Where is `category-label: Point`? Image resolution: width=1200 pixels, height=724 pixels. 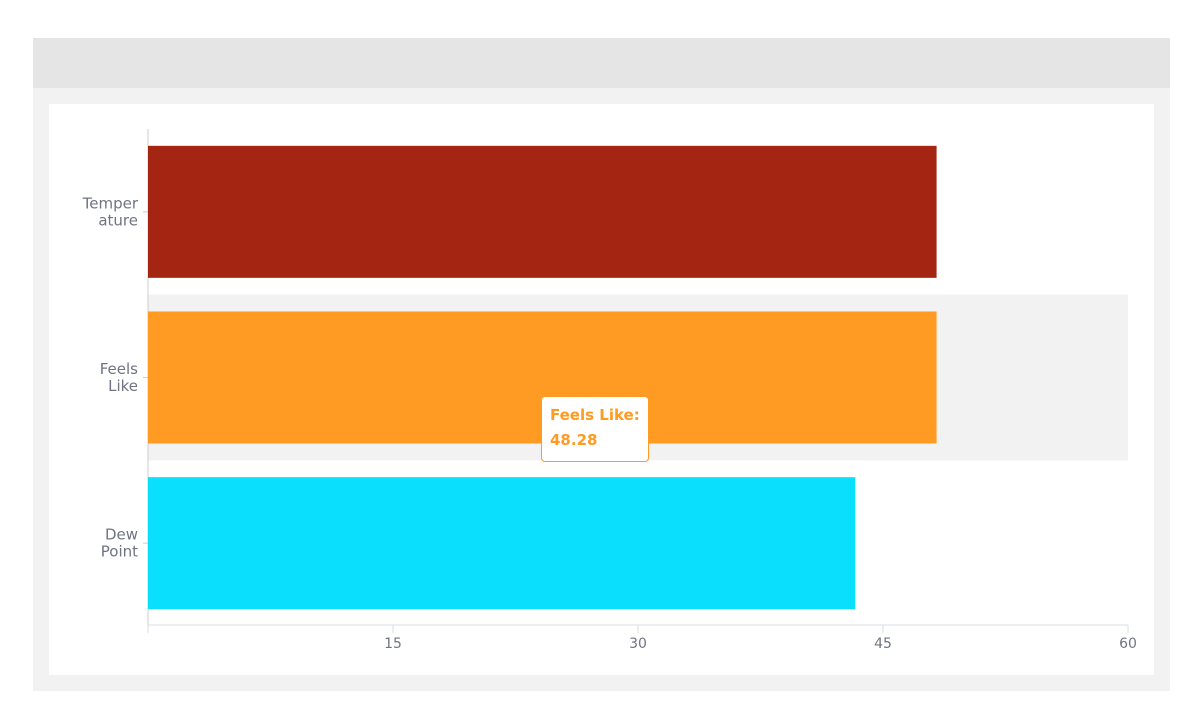
category-label: Point is located at coordinates (119, 552).